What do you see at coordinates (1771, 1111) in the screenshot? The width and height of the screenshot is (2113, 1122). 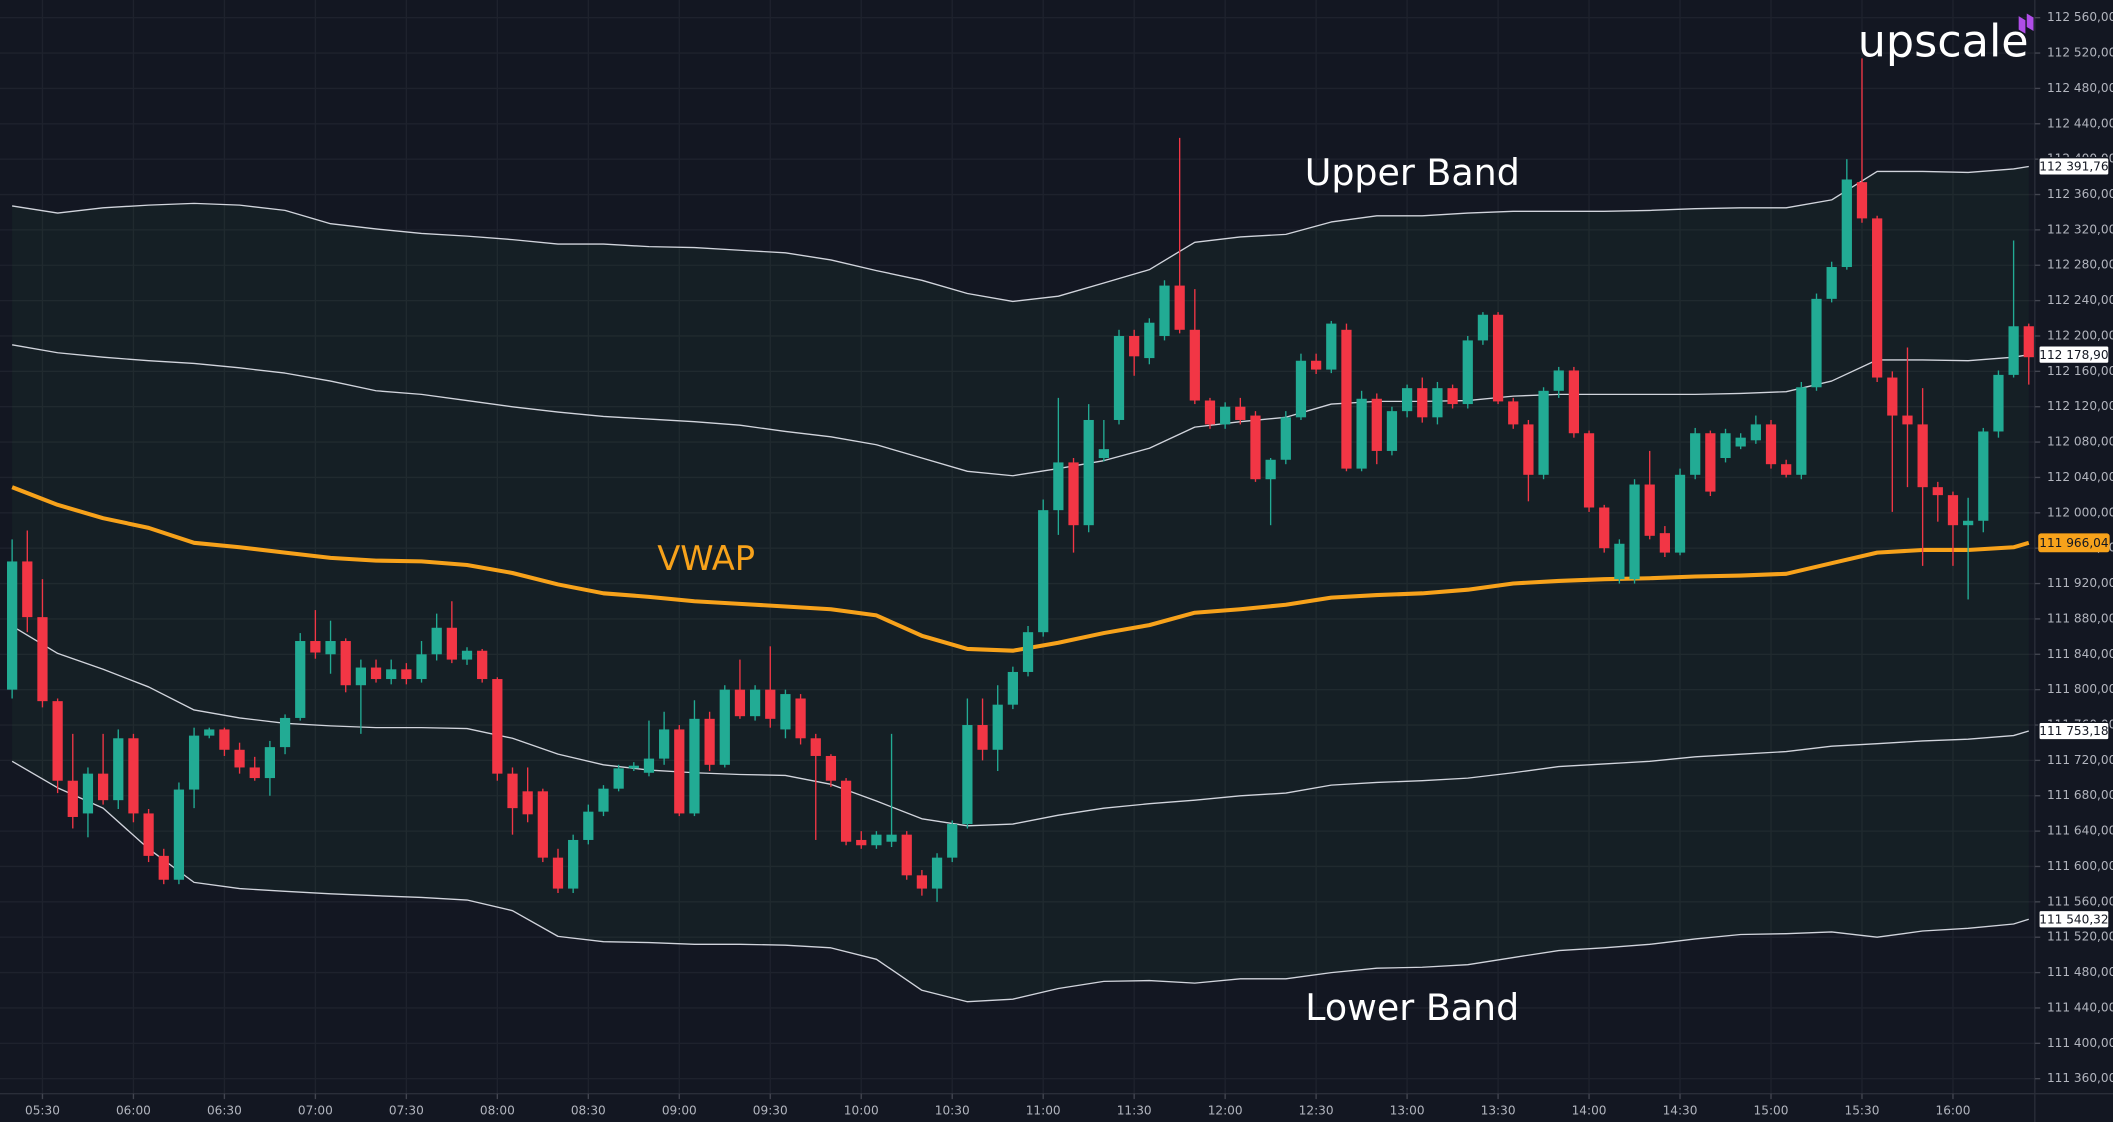 I see `x-tick-label: 15:00` at bounding box center [1771, 1111].